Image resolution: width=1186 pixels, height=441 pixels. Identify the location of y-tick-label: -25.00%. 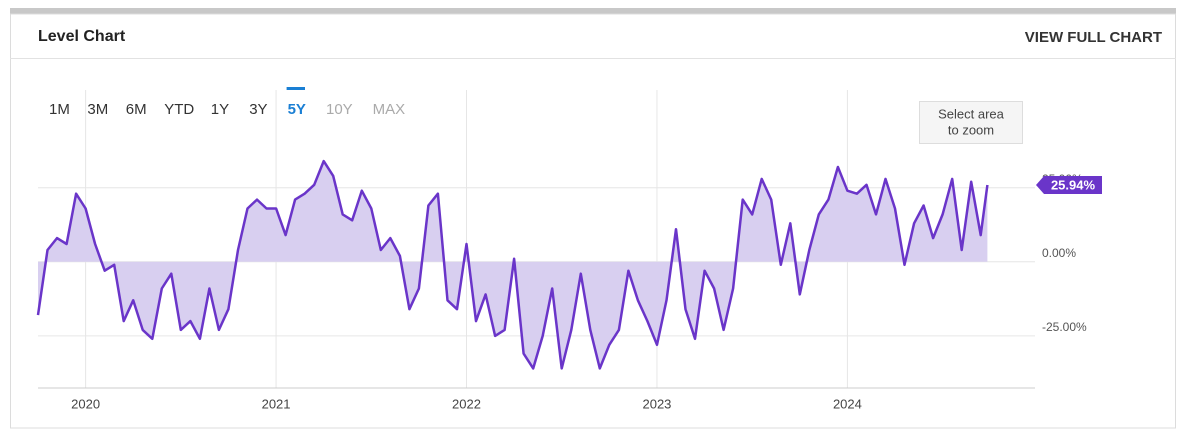
(1064, 327).